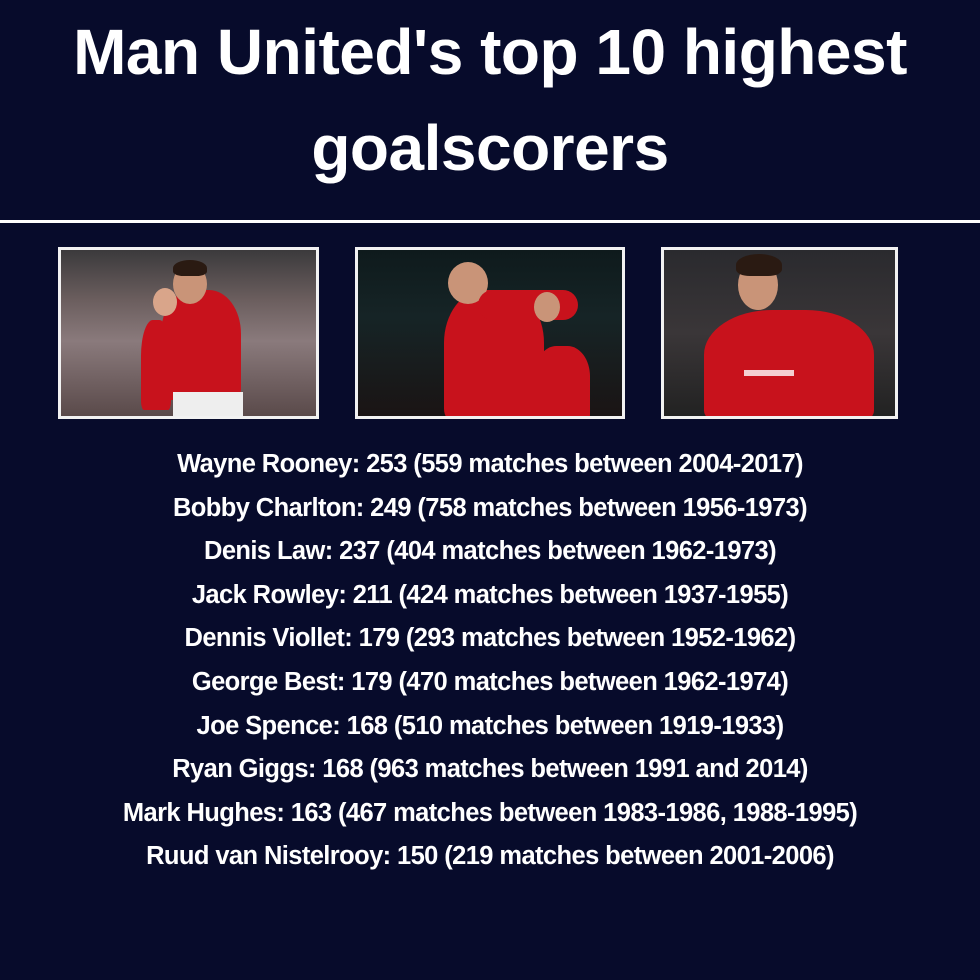 Image resolution: width=980 pixels, height=980 pixels. Describe the element at coordinates (490, 52) in the screenshot. I see `title-line-1: Man United's top 10 highest` at that location.